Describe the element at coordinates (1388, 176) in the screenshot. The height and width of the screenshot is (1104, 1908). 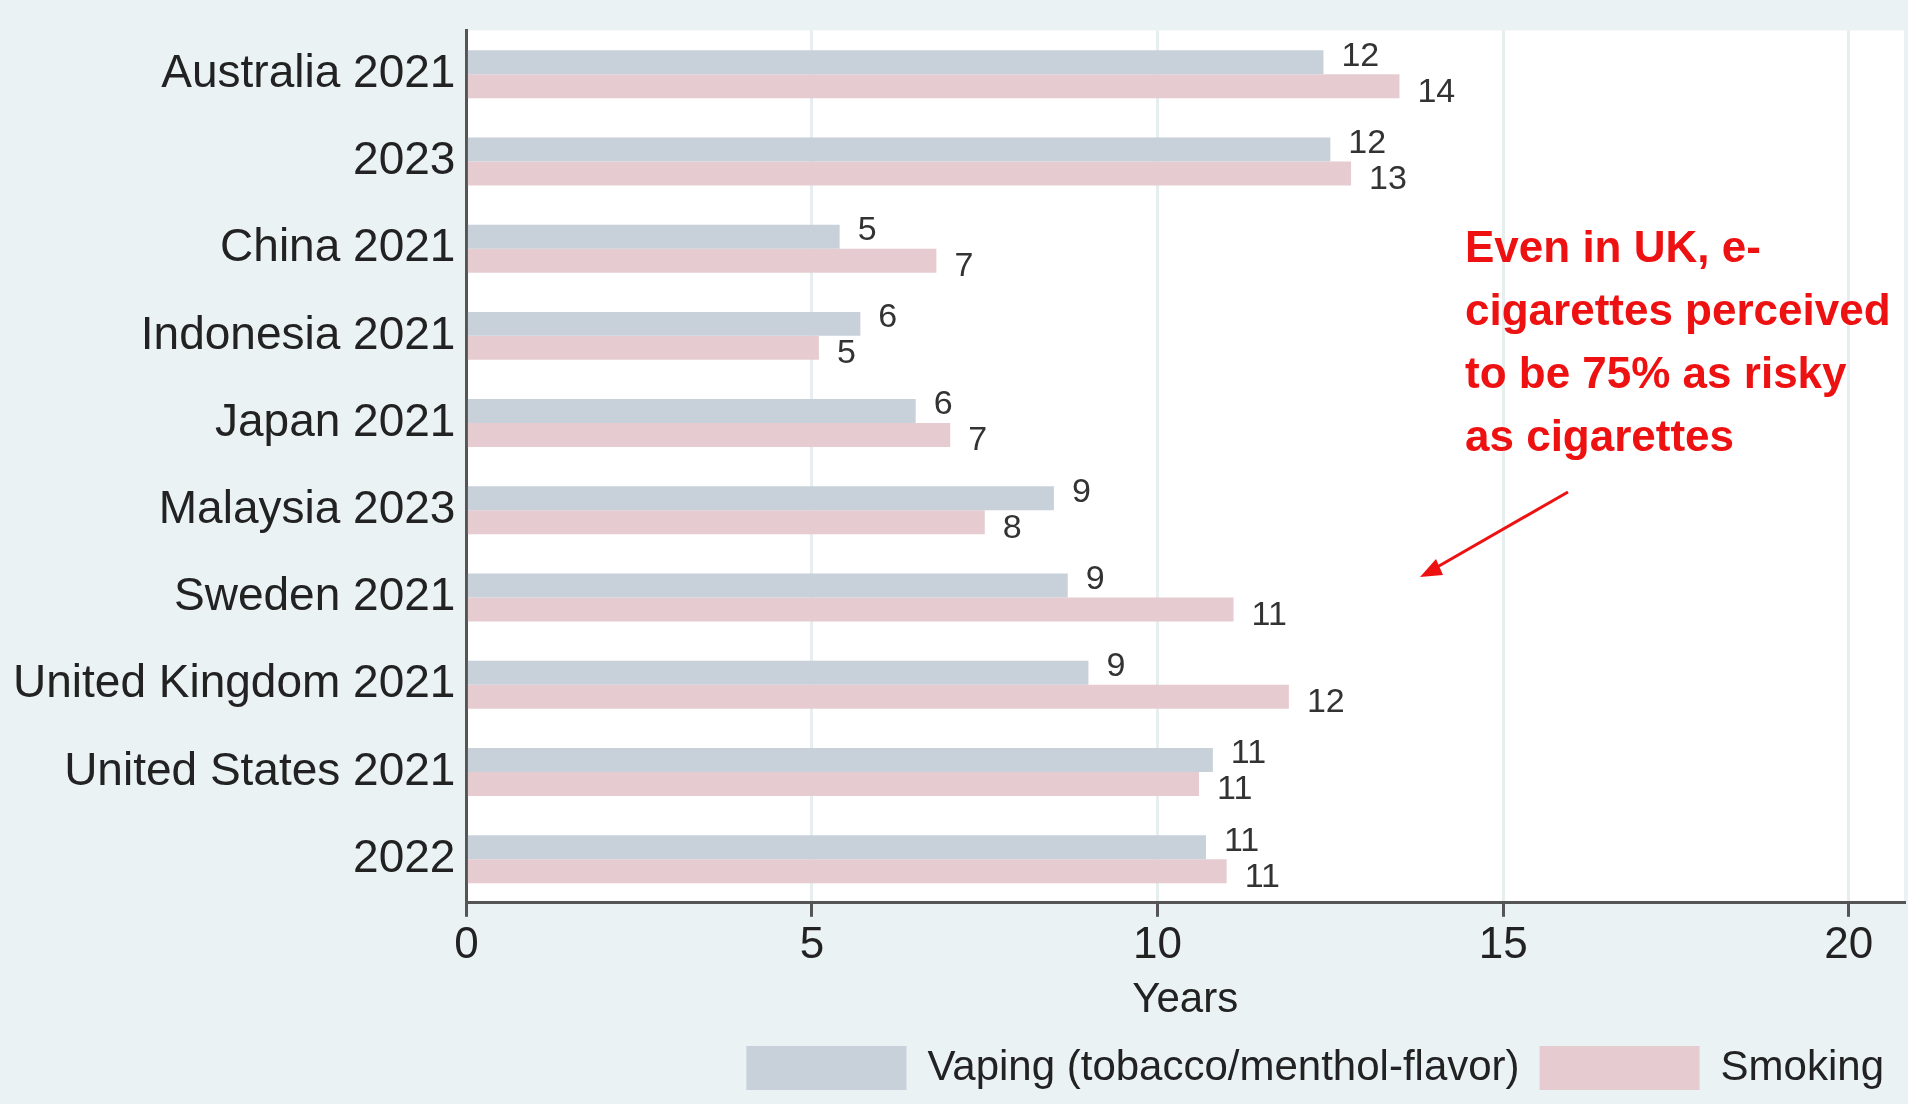
I see `data-label: 13` at that location.